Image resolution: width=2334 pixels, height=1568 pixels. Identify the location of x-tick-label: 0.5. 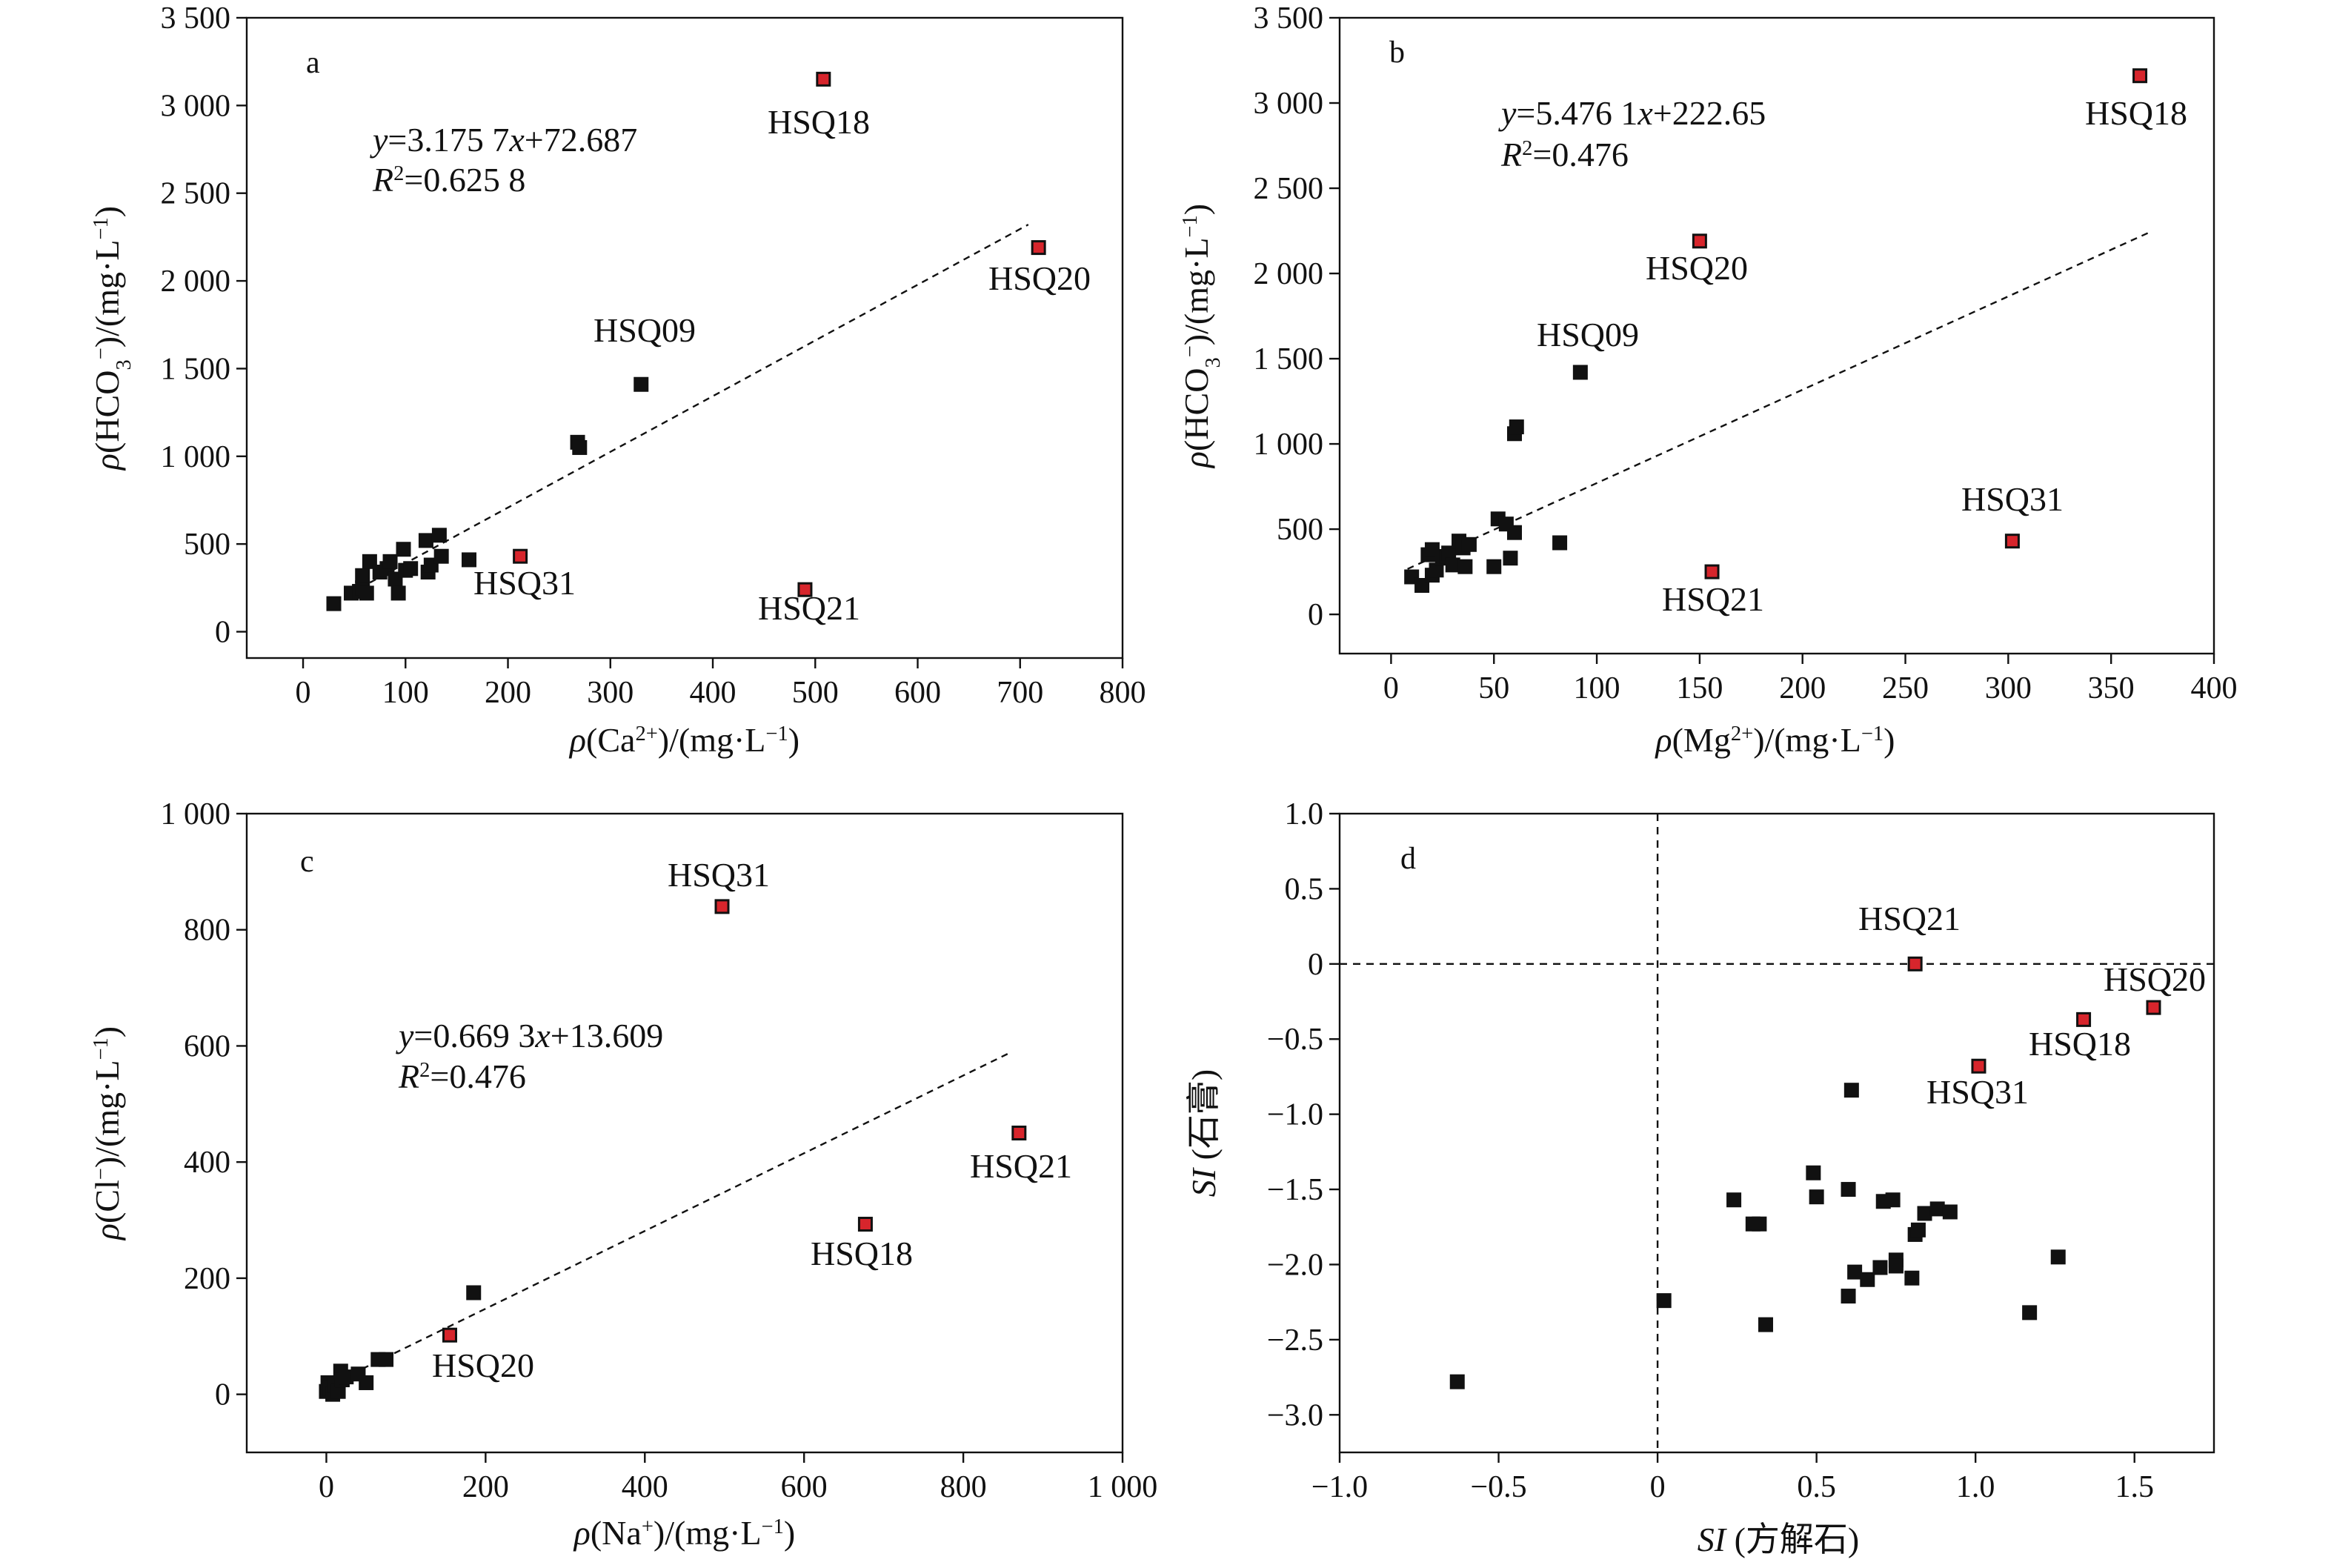
(1816, 1487).